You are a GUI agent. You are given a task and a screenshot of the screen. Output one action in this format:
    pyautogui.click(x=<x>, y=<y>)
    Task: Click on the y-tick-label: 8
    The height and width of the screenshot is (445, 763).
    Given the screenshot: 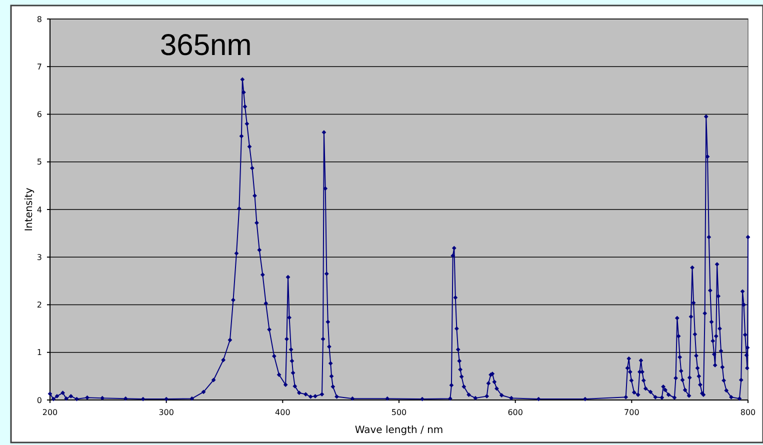 What is the action you would take?
    pyautogui.click(x=39, y=19)
    